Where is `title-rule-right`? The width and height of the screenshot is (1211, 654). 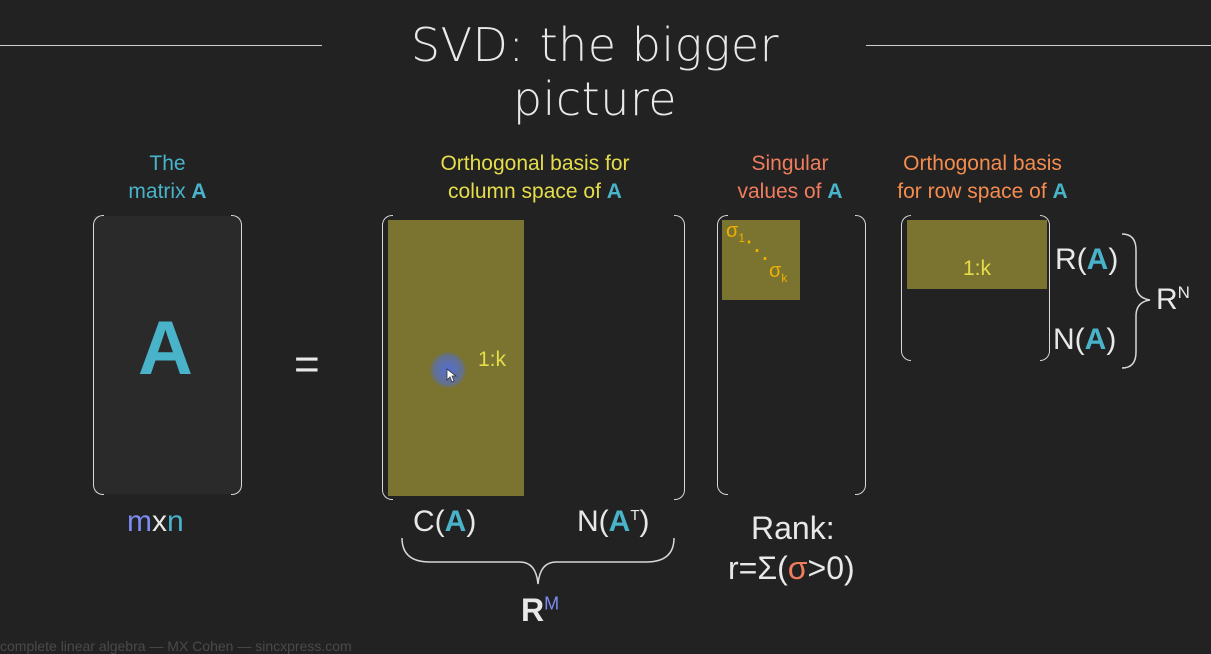 title-rule-right is located at coordinates (1038, 45).